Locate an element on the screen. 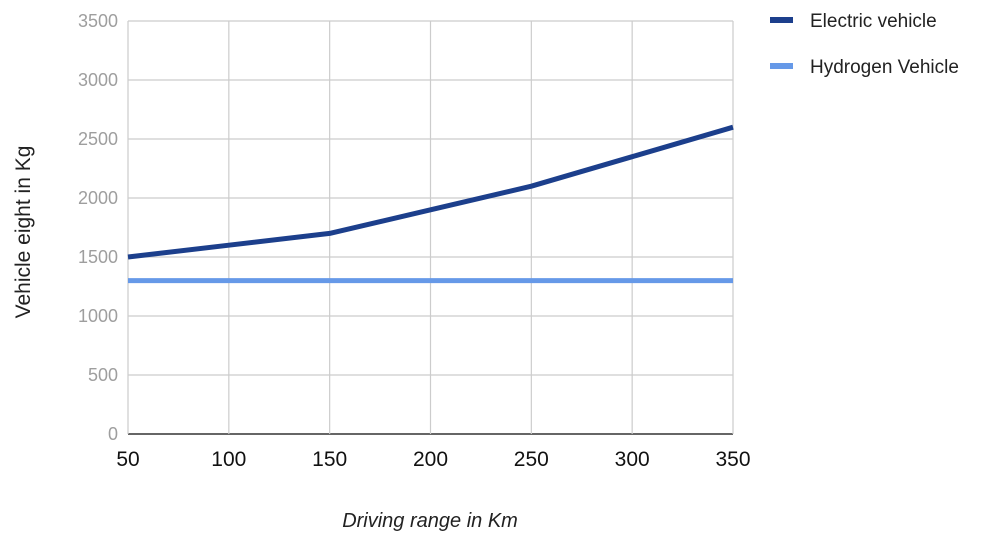  y-tick-label: 1000 is located at coordinates (98, 316).